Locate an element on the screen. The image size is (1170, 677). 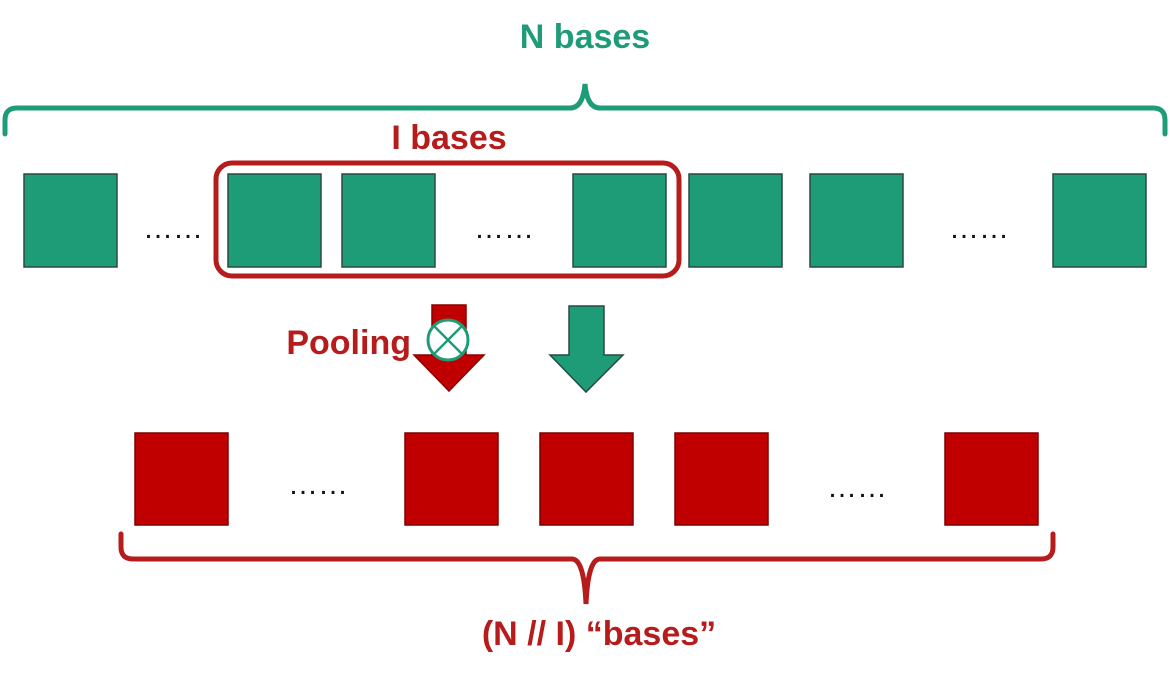
passthrough-arrow is located at coordinates (586, 349).